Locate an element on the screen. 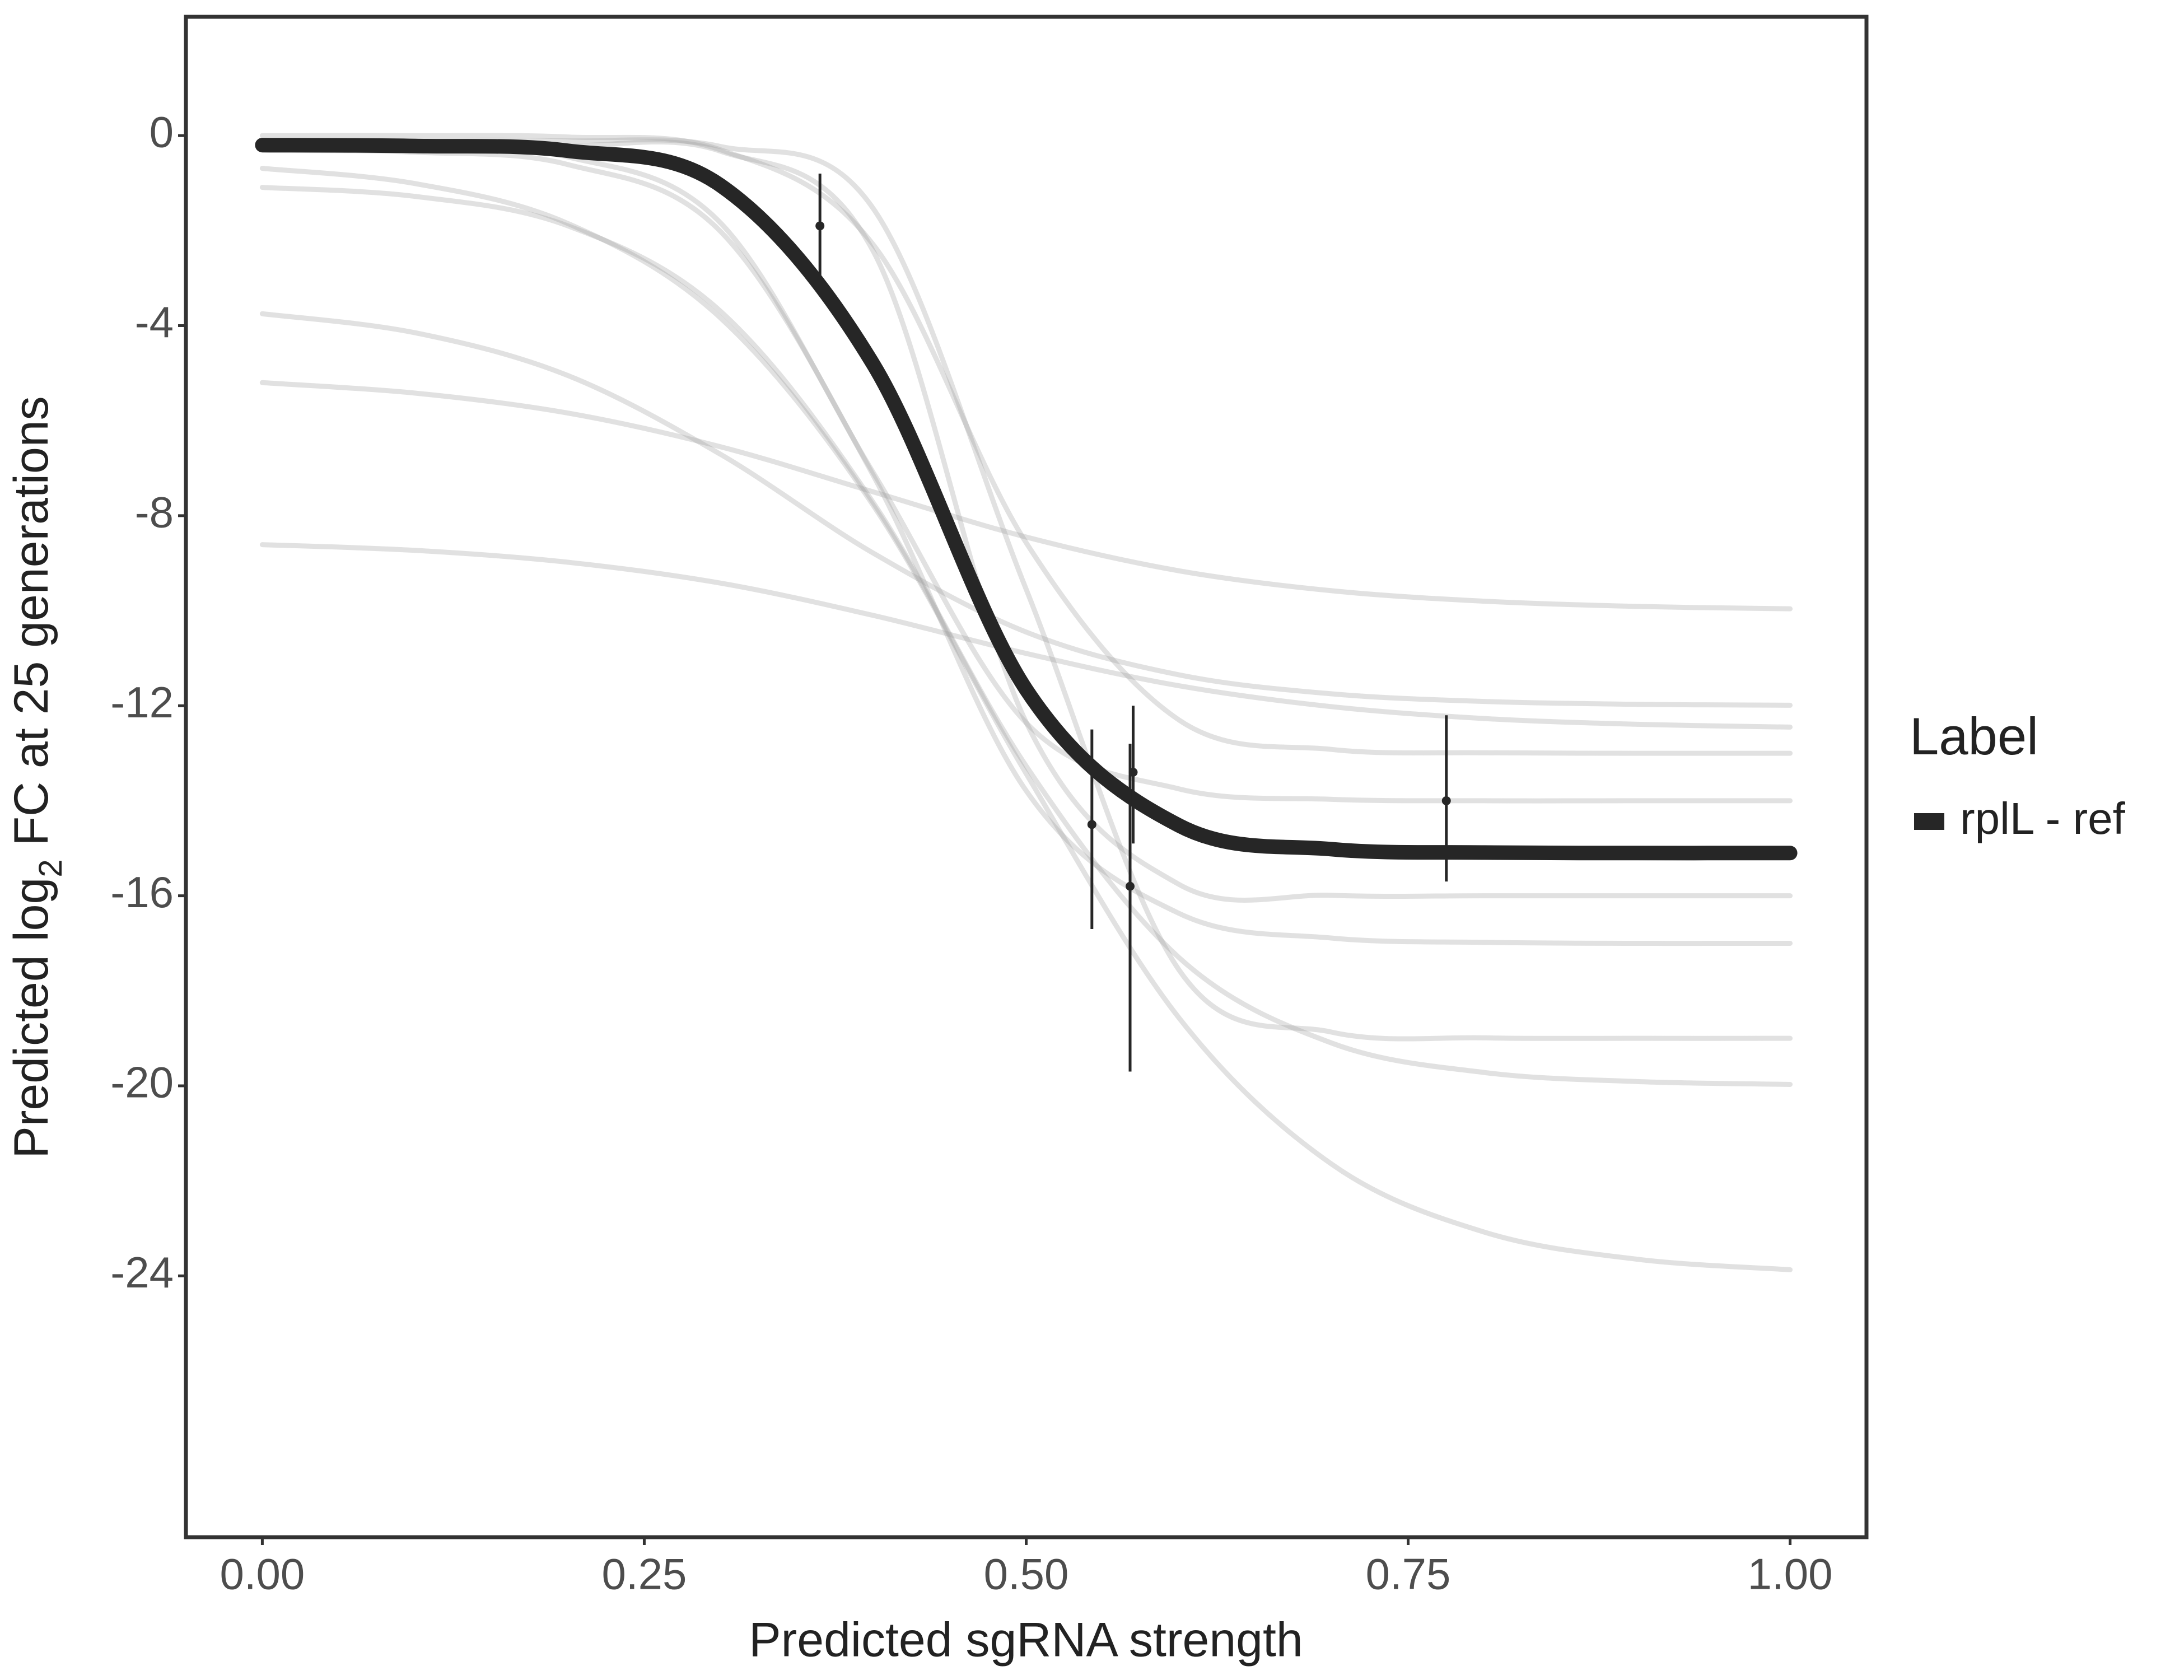 This screenshot has width=2184, height=1680. legend-key is located at coordinates (1929, 822).